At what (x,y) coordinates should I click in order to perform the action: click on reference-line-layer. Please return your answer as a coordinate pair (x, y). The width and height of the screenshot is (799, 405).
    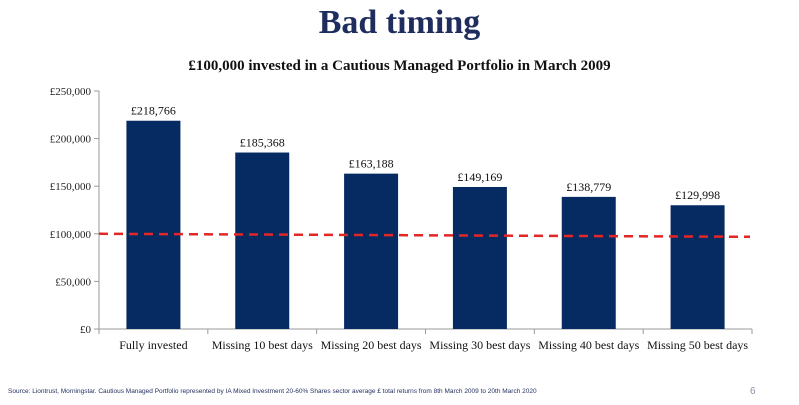
    Looking at the image, I should click on (424, 235).